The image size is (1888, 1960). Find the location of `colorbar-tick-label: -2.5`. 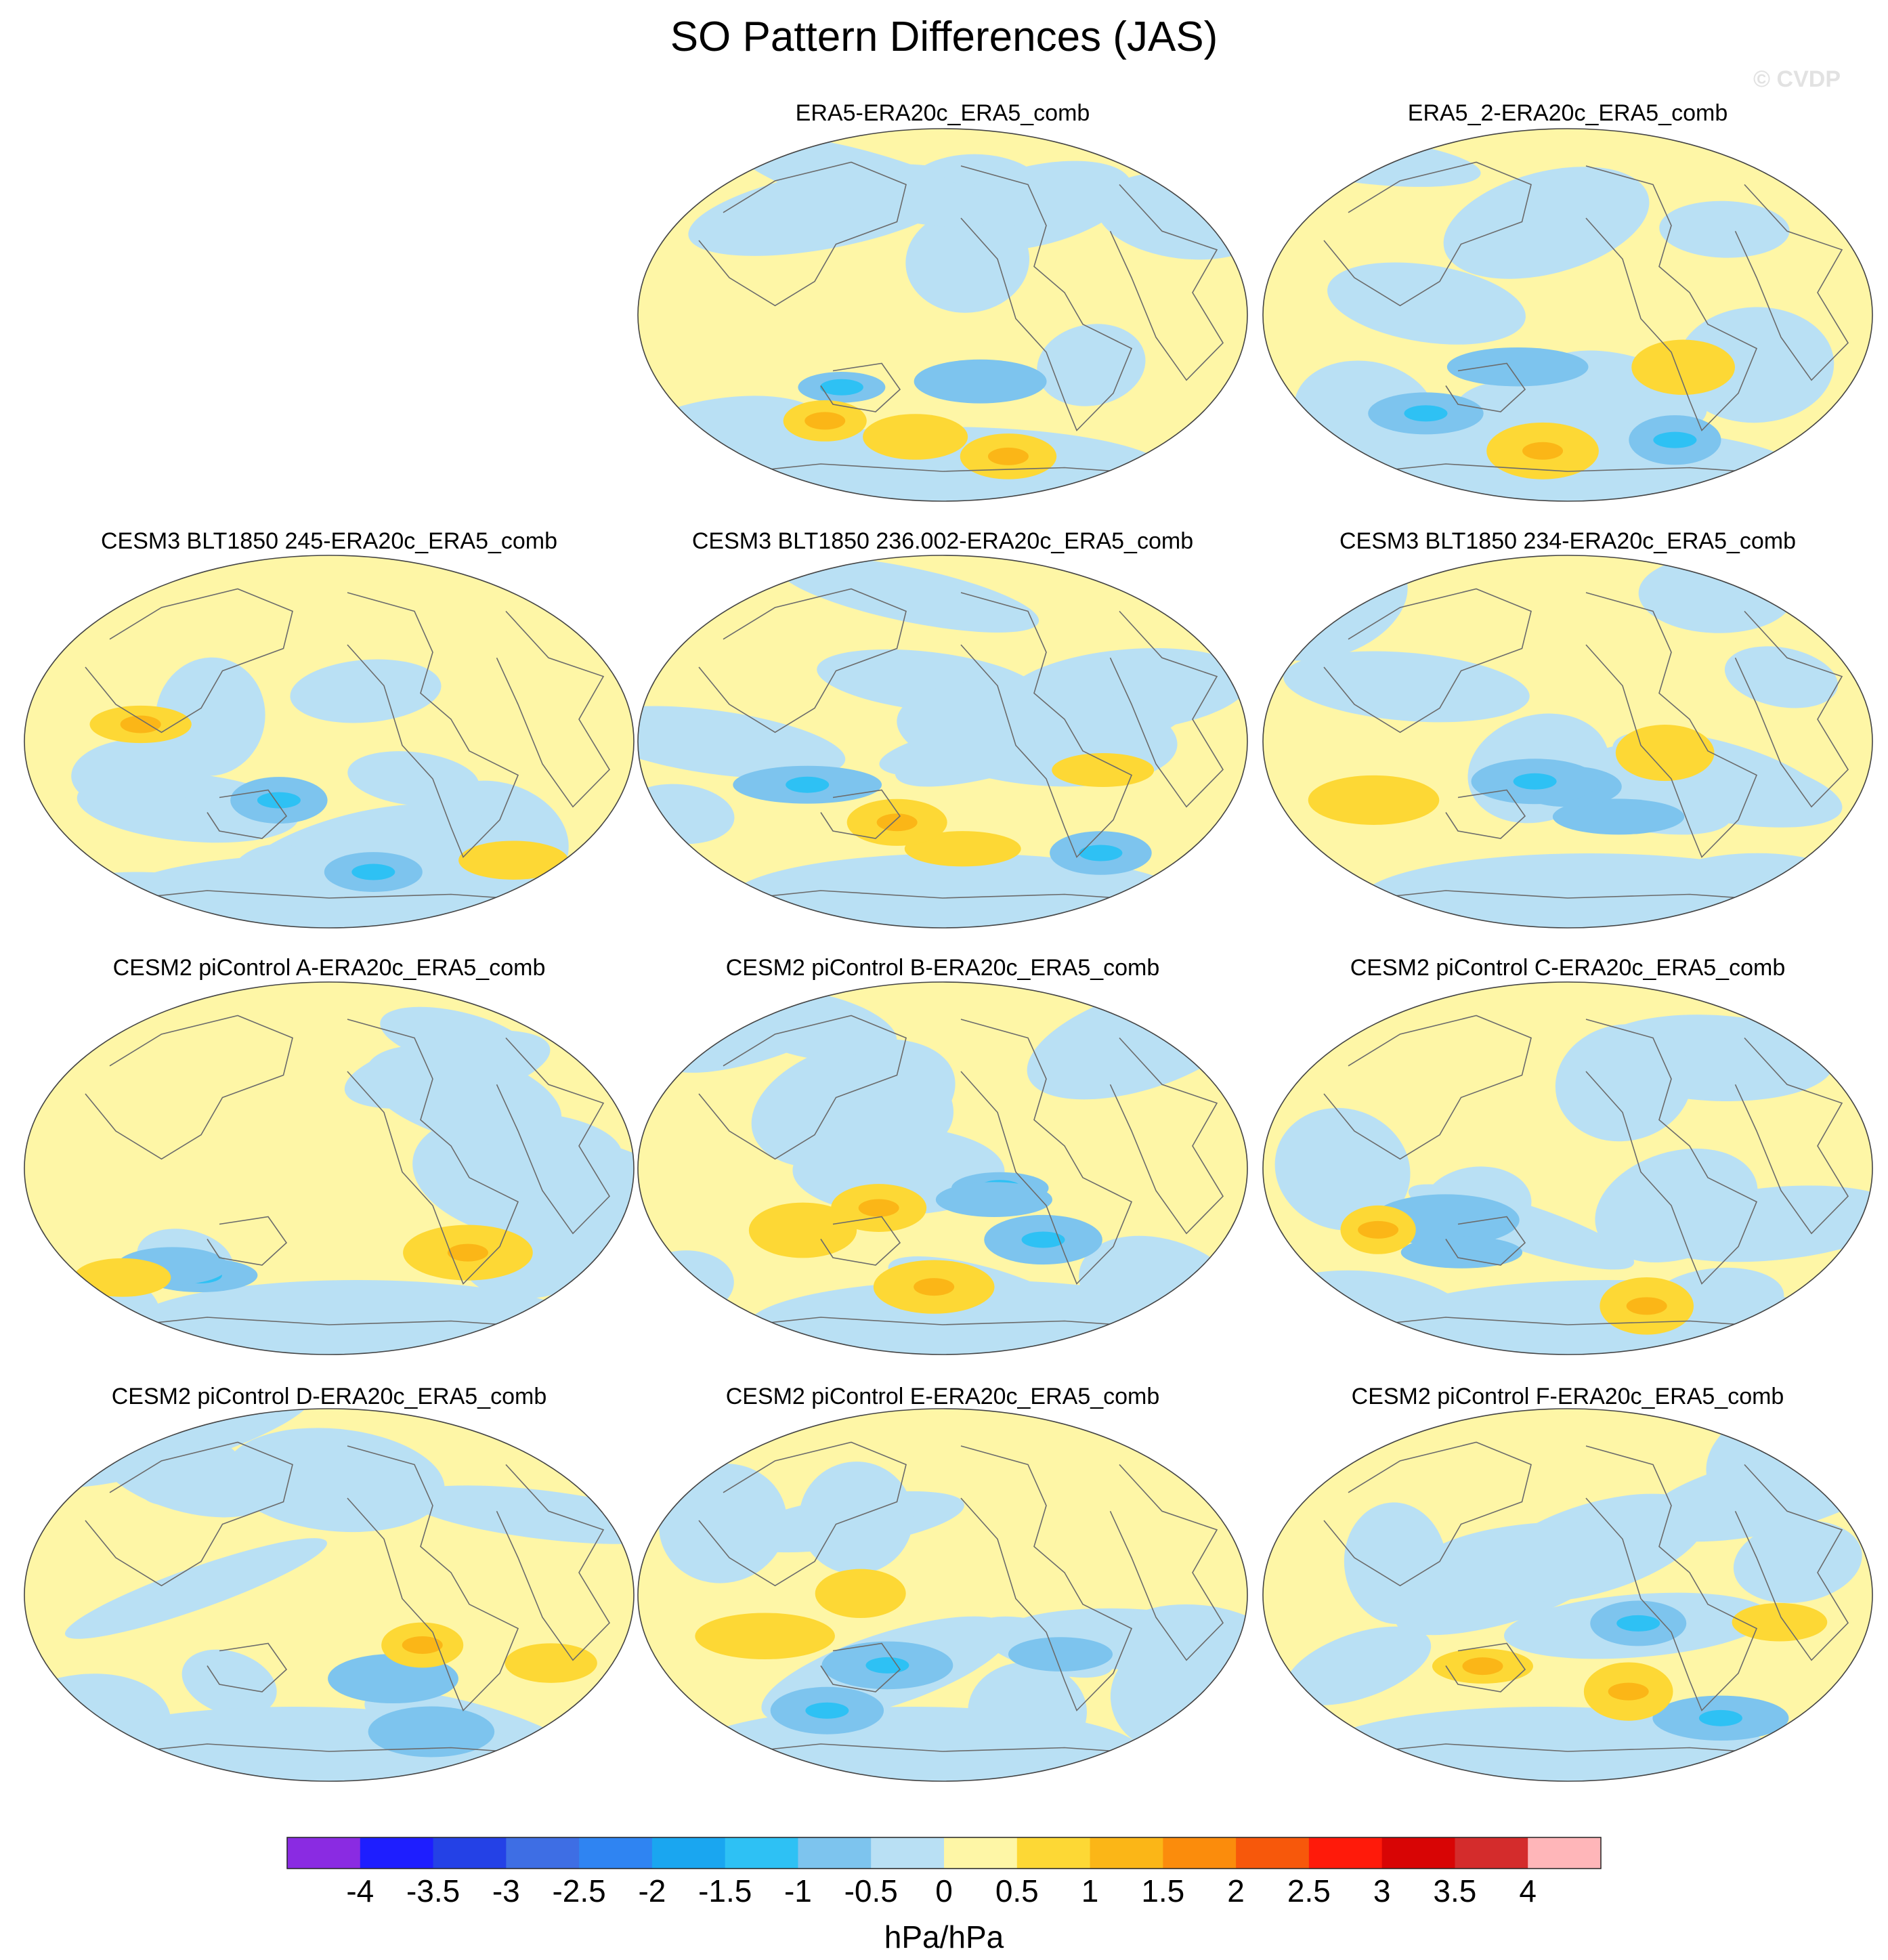

colorbar-tick-label: -2.5 is located at coordinates (578, 1891).